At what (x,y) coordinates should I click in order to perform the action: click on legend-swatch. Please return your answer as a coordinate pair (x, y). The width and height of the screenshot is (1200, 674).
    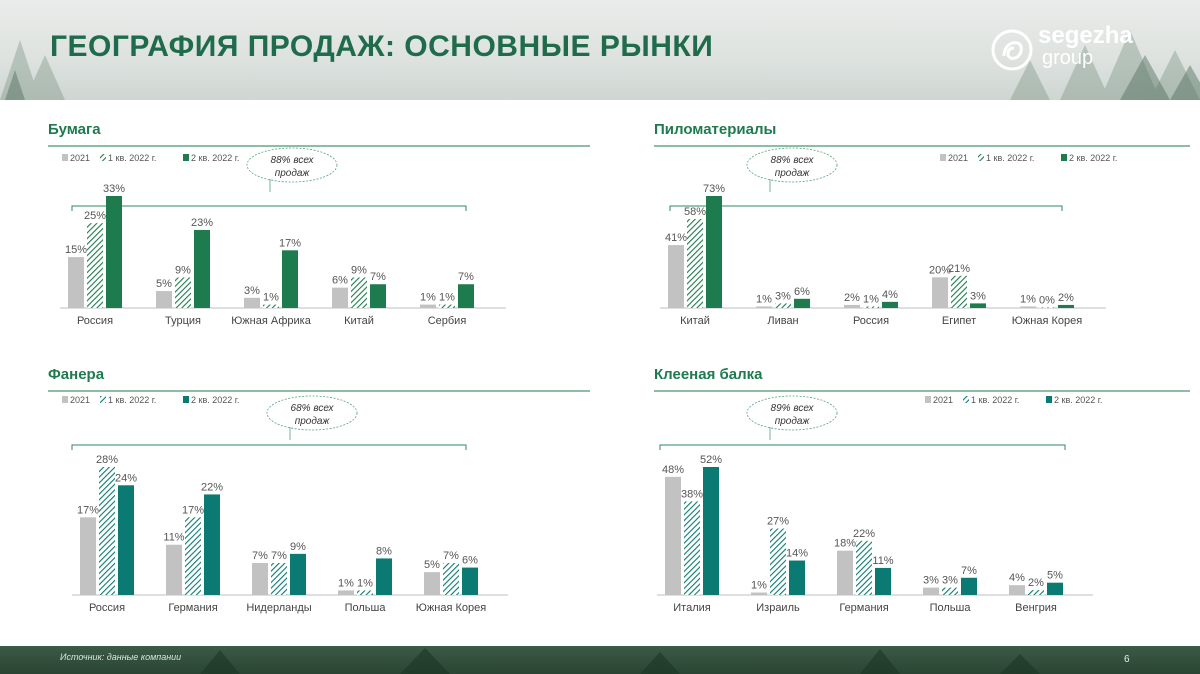
    Looking at the image, I should click on (103, 399).